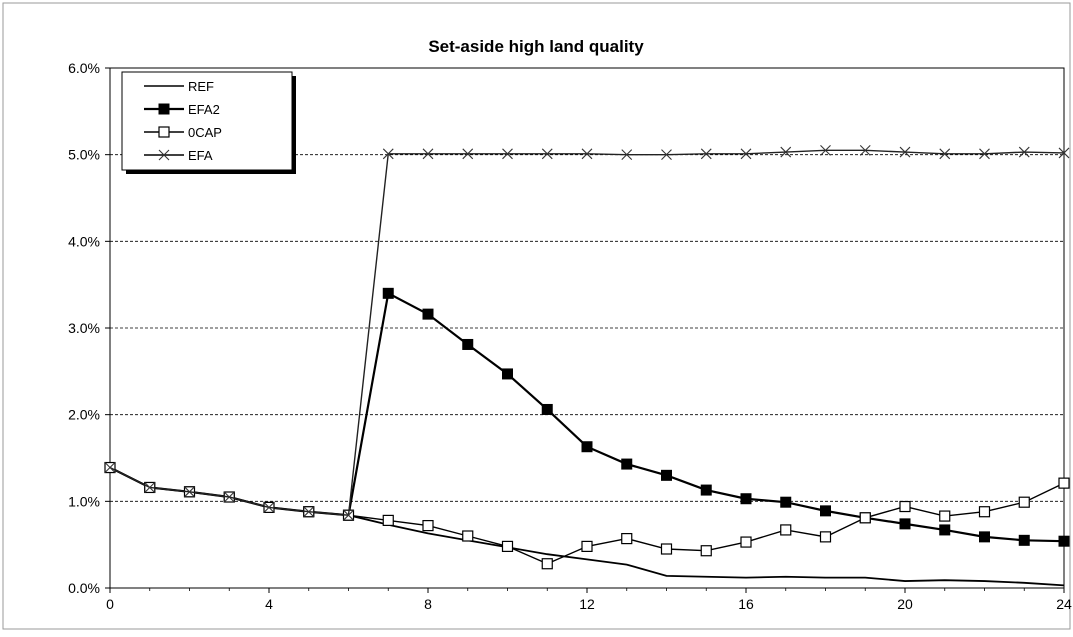 This screenshot has height=637, width=1073. What do you see at coordinates (179, 86) in the screenshot?
I see `legend-item-ref: REF` at bounding box center [179, 86].